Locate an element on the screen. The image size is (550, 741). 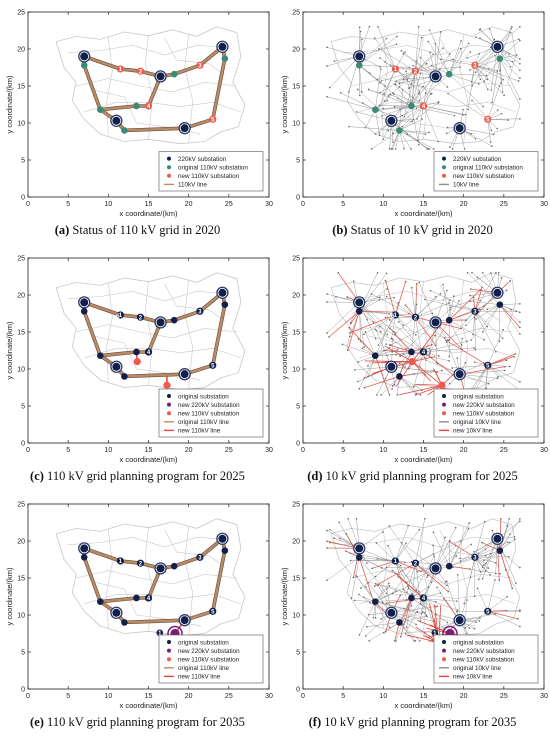
y-tick-label: 25 is located at coordinates (296, 259).